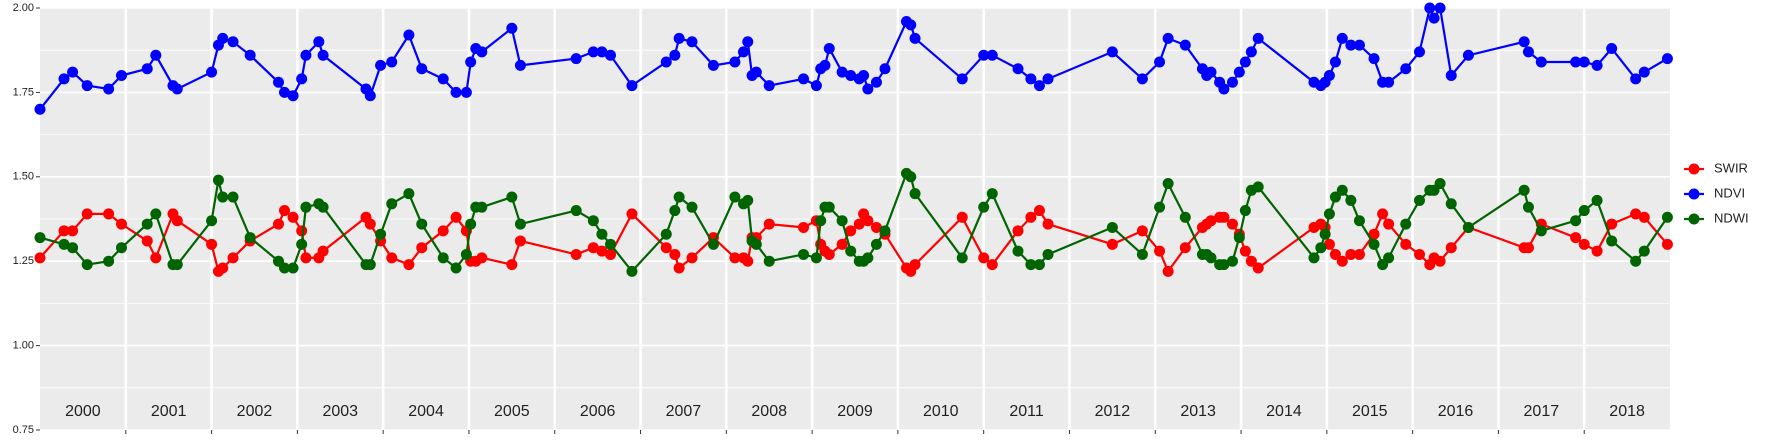  I want to click on legend-label: SWIR, so click(1731, 167).